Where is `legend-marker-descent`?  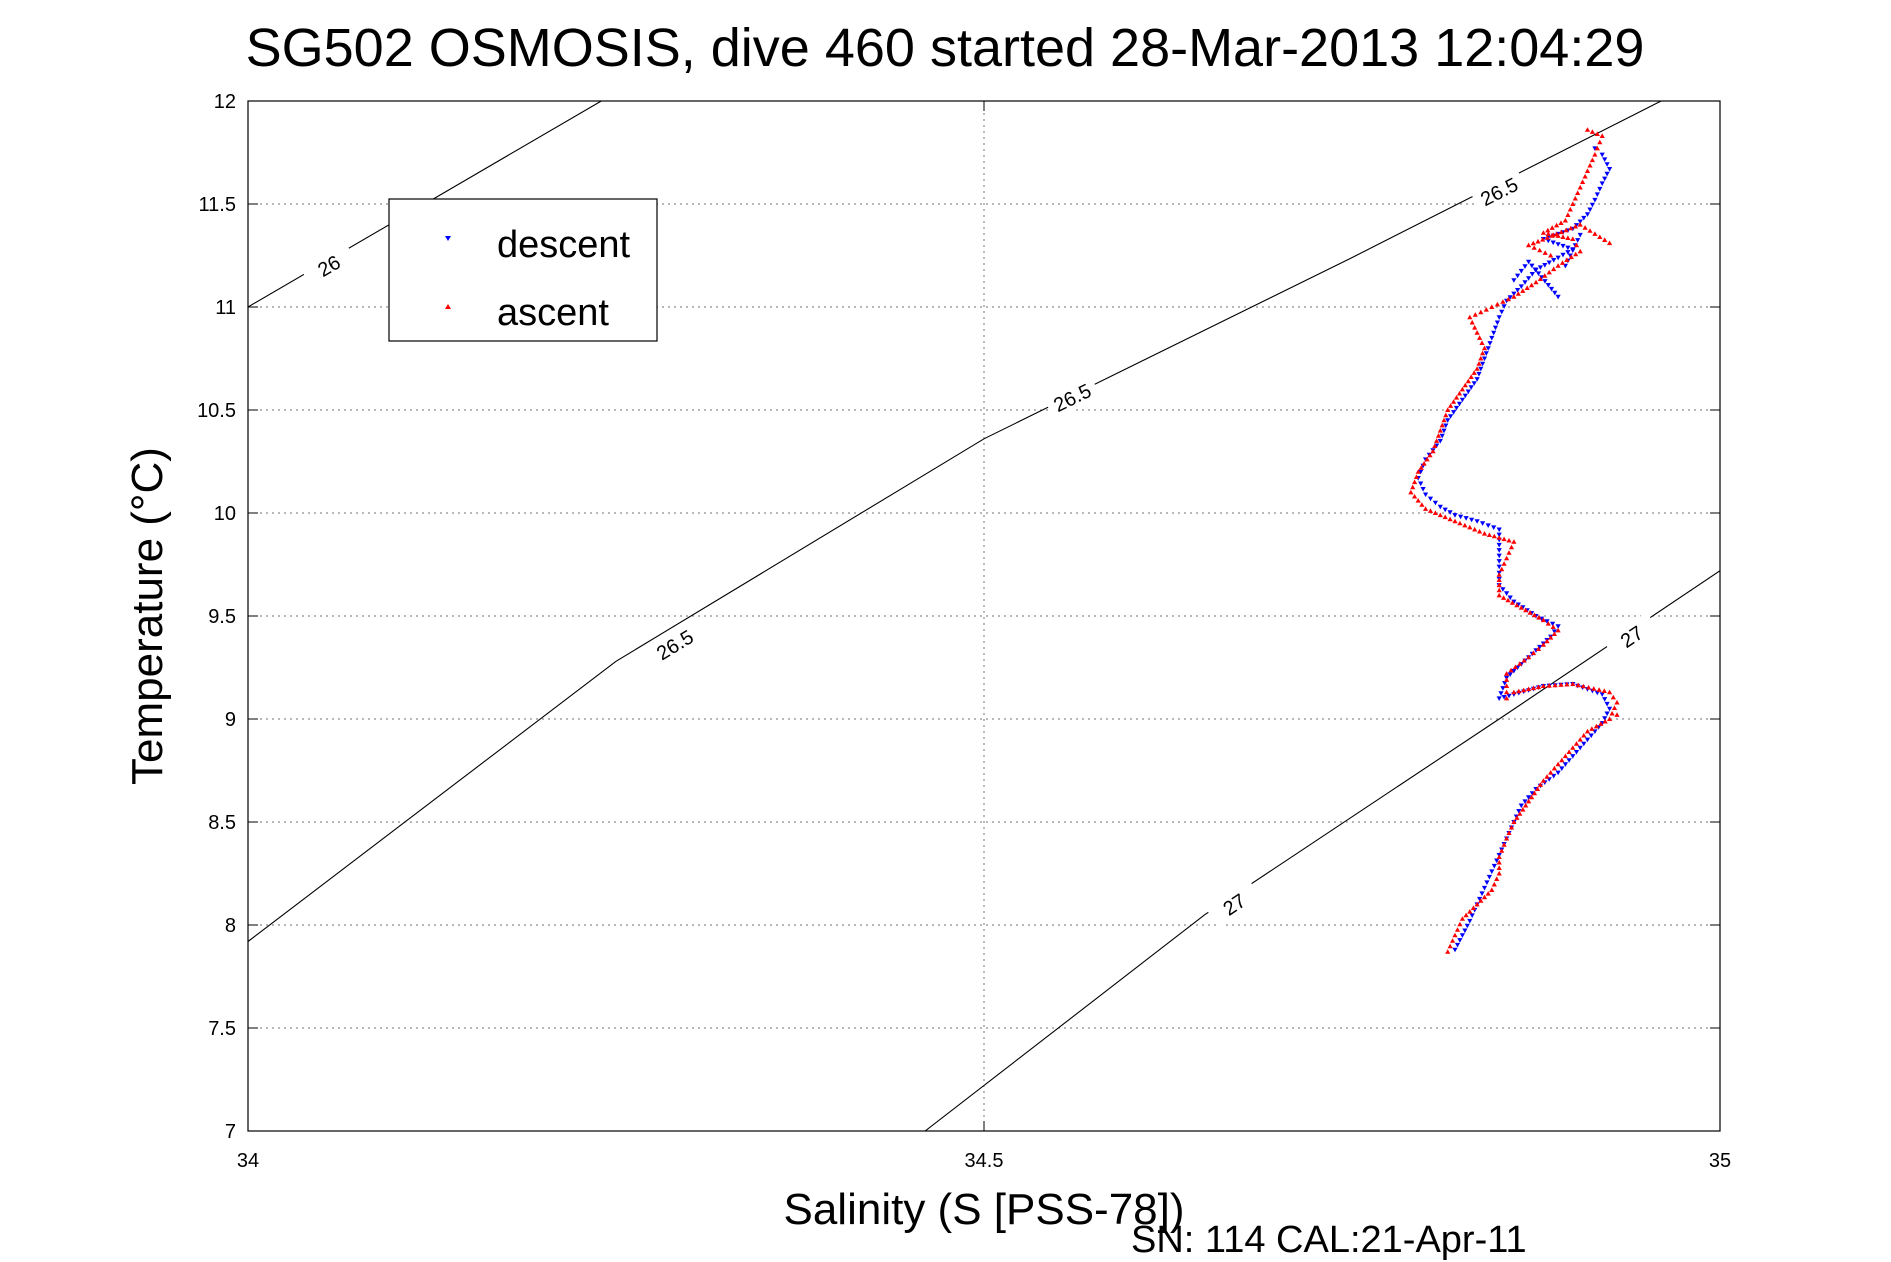 legend-marker-descent is located at coordinates (448, 238).